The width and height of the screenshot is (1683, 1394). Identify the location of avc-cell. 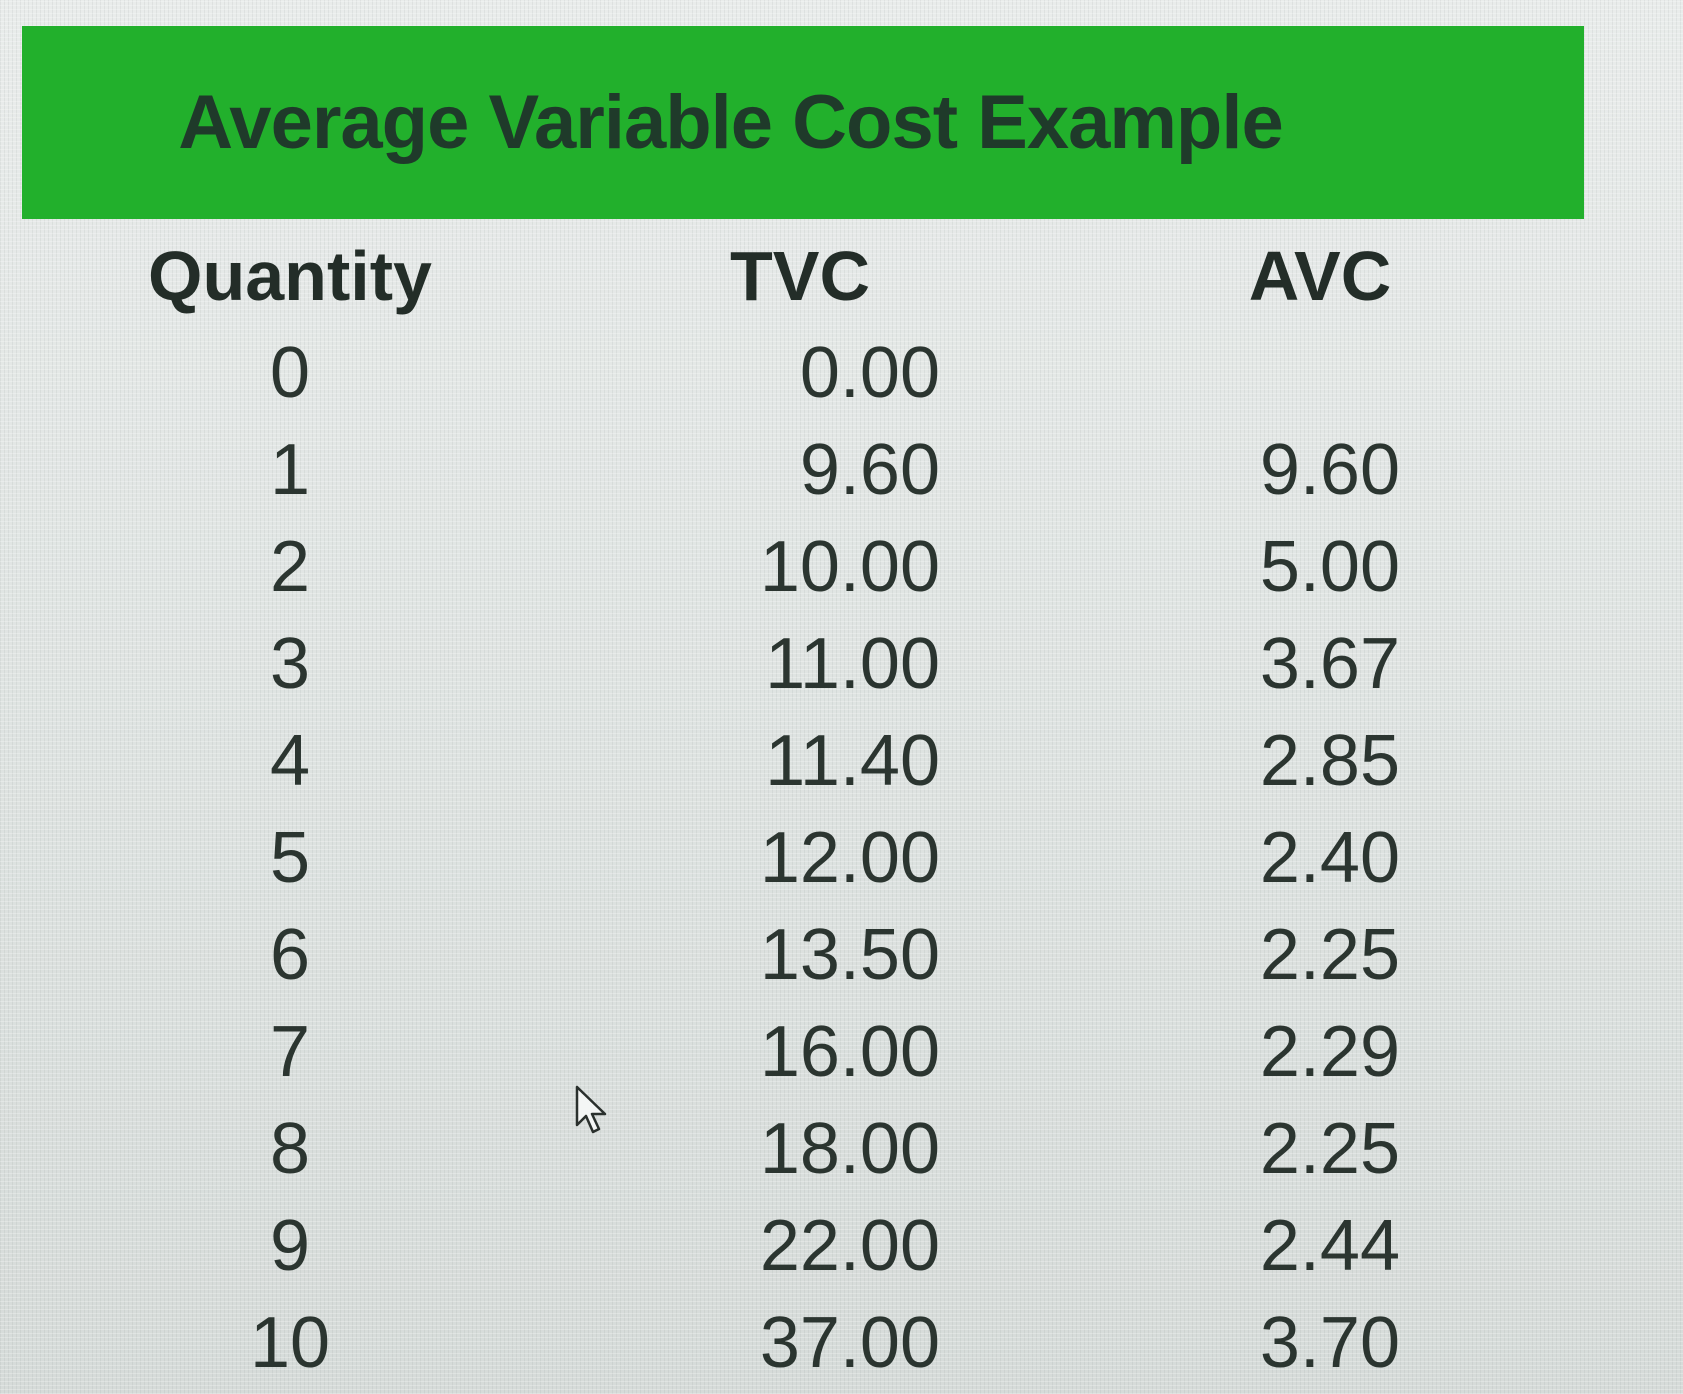
(1300, 373).